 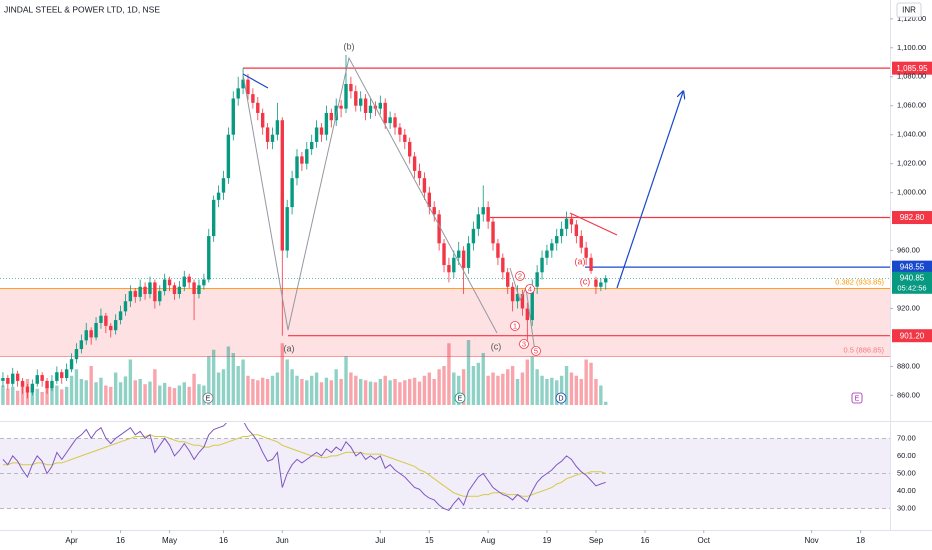 What do you see at coordinates (911, 287) in the screenshot?
I see `countdown-label: 05:42:56` at bounding box center [911, 287].